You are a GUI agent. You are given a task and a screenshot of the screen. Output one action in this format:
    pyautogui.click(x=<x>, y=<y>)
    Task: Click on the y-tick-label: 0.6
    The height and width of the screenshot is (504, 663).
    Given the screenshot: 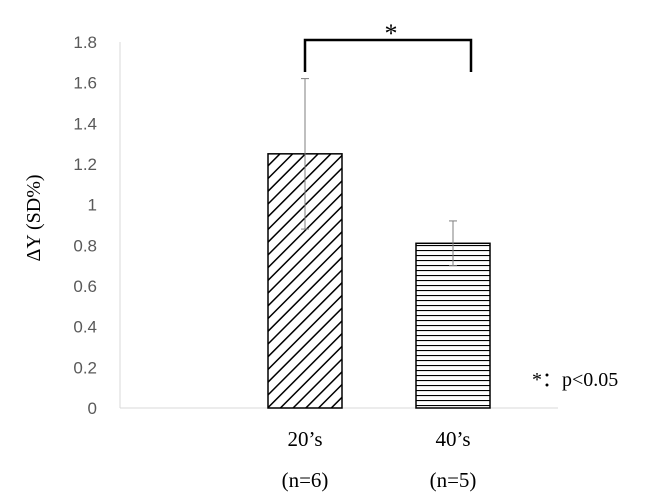 What is the action you would take?
    pyautogui.click(x=85, y=286)
    